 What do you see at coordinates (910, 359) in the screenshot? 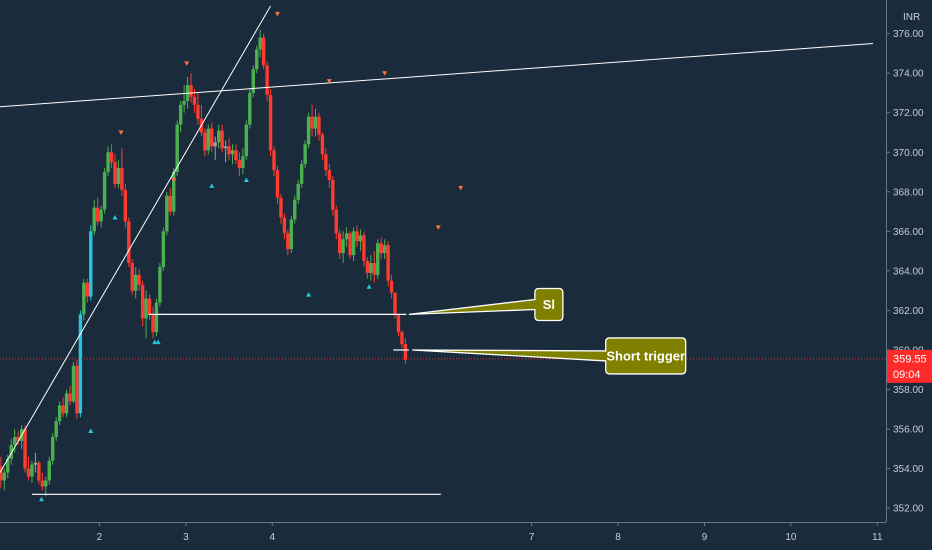
I see `last-price-value: 359.55` at bounding box center [910, 359].